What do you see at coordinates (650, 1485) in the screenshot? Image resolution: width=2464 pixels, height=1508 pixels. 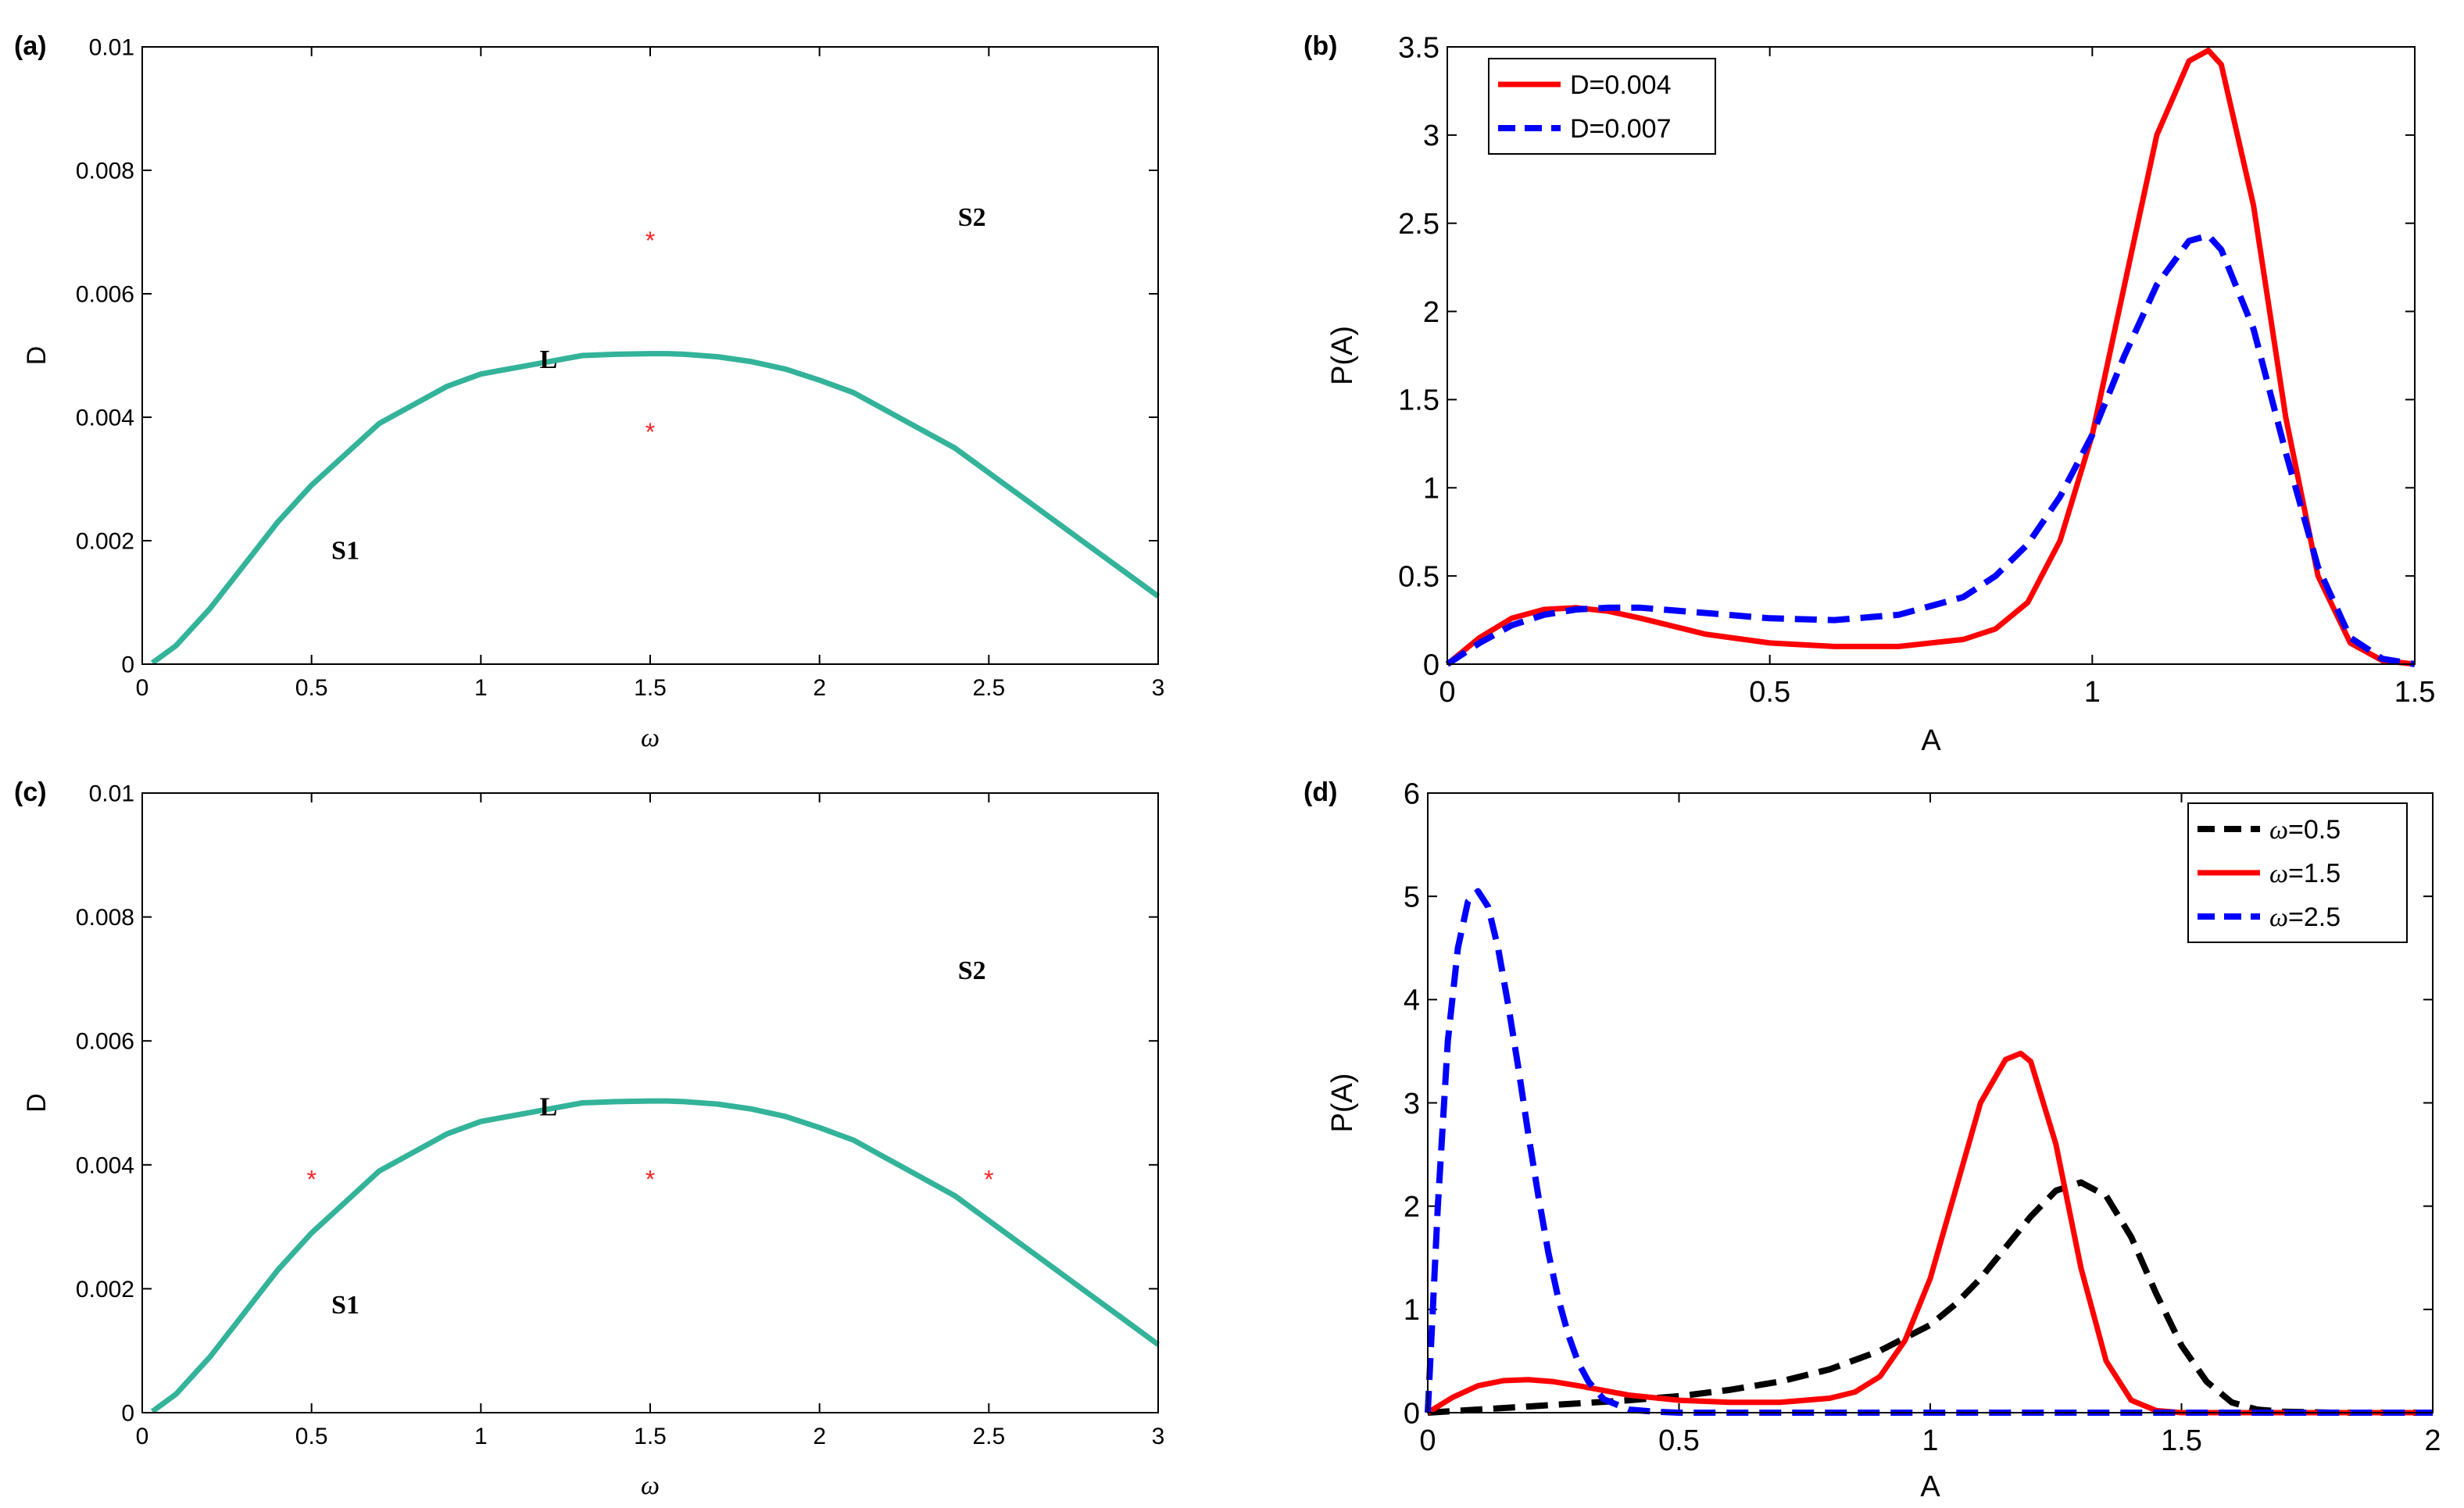 I see `panel-c-xlabel: ω` at bounding box center [650, 1485].